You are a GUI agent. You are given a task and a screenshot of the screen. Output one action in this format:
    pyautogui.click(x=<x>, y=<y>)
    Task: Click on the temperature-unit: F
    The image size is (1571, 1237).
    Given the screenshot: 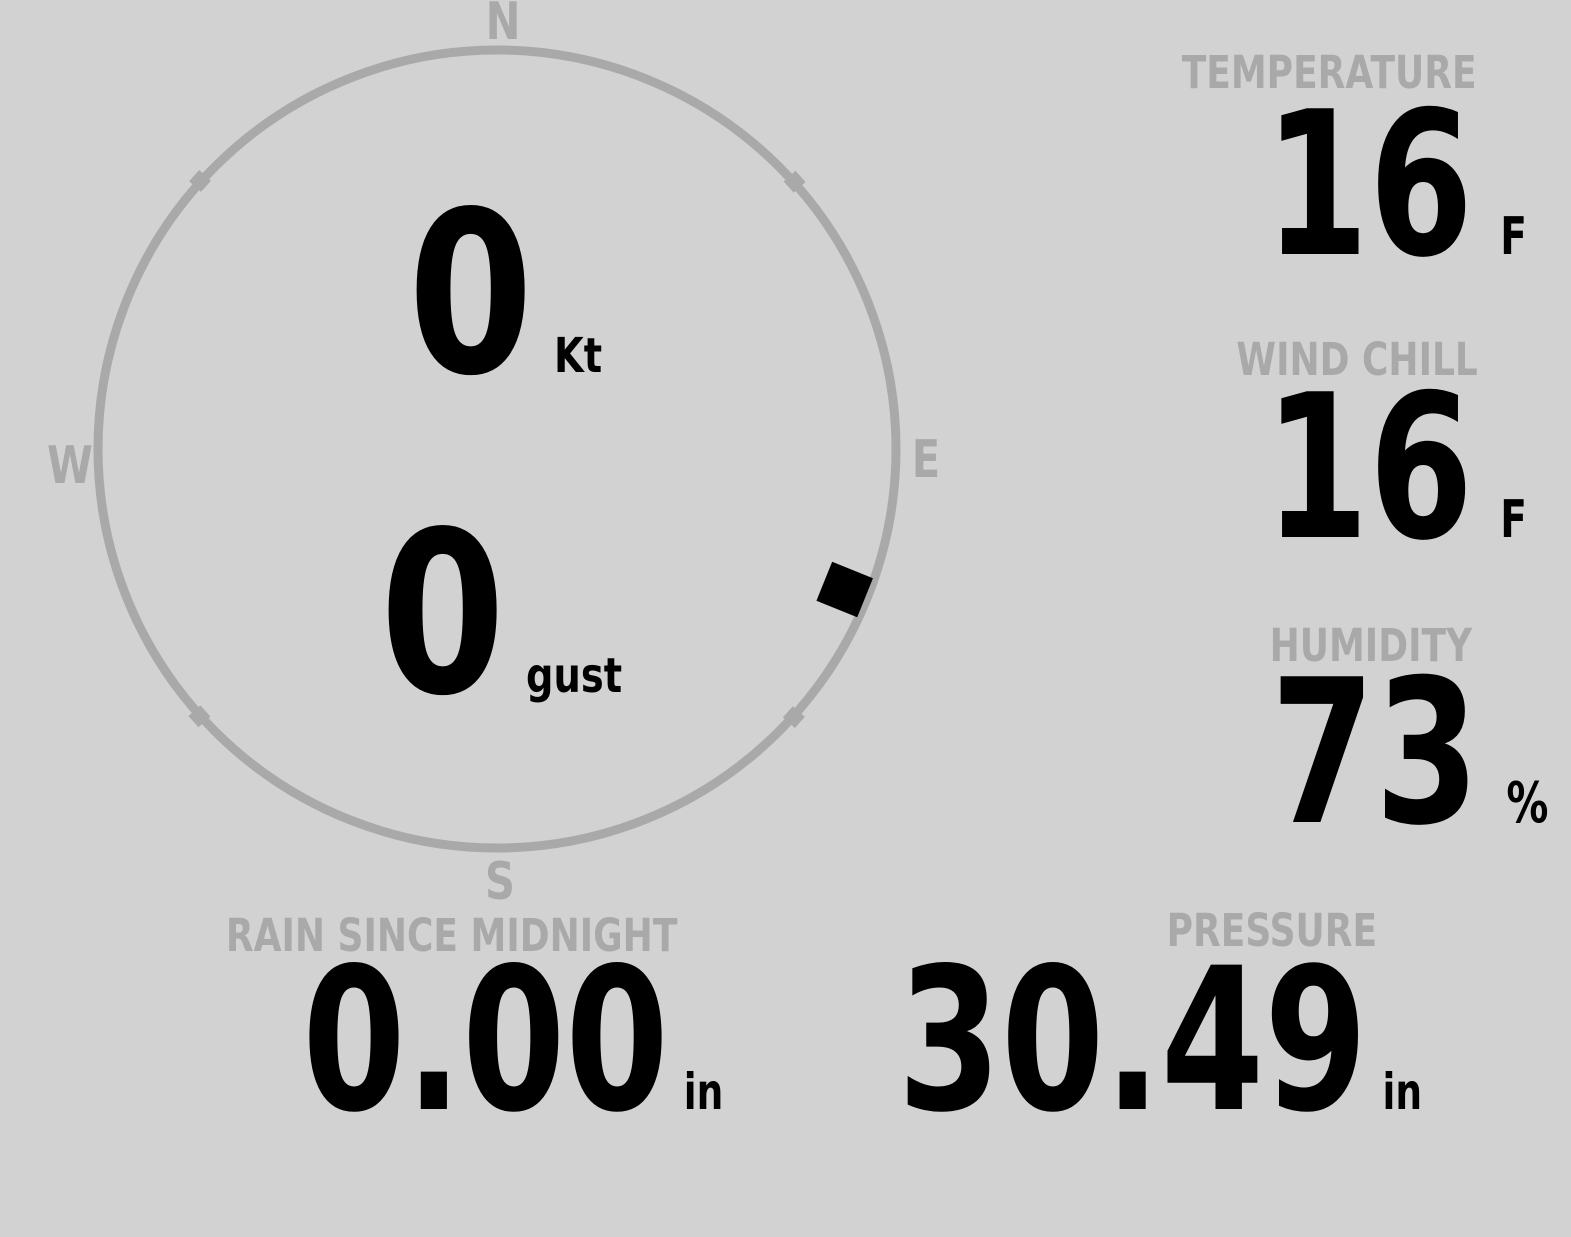 What is the action you would take?
    pyautogui.click(x=1513, y=237)
    